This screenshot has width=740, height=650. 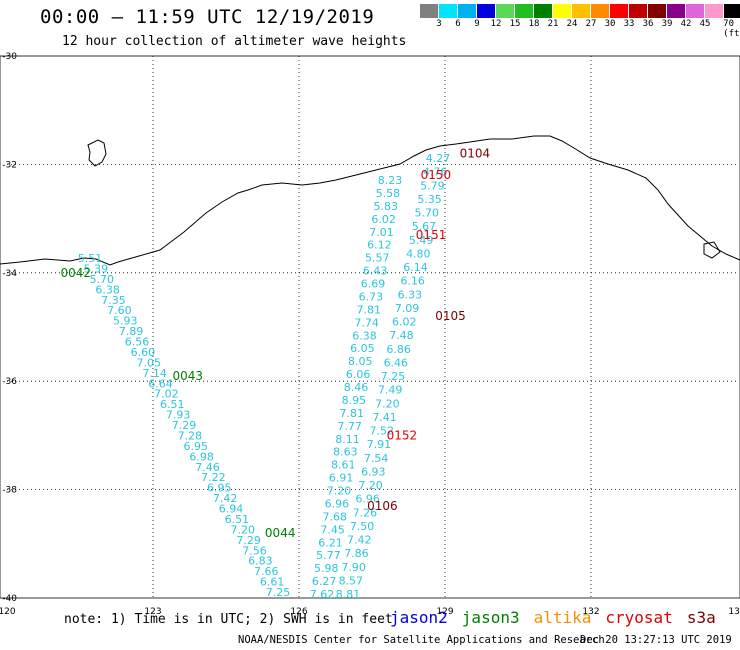 I want to click on wave-height-value: 7.89, so click(x=131, y=331).